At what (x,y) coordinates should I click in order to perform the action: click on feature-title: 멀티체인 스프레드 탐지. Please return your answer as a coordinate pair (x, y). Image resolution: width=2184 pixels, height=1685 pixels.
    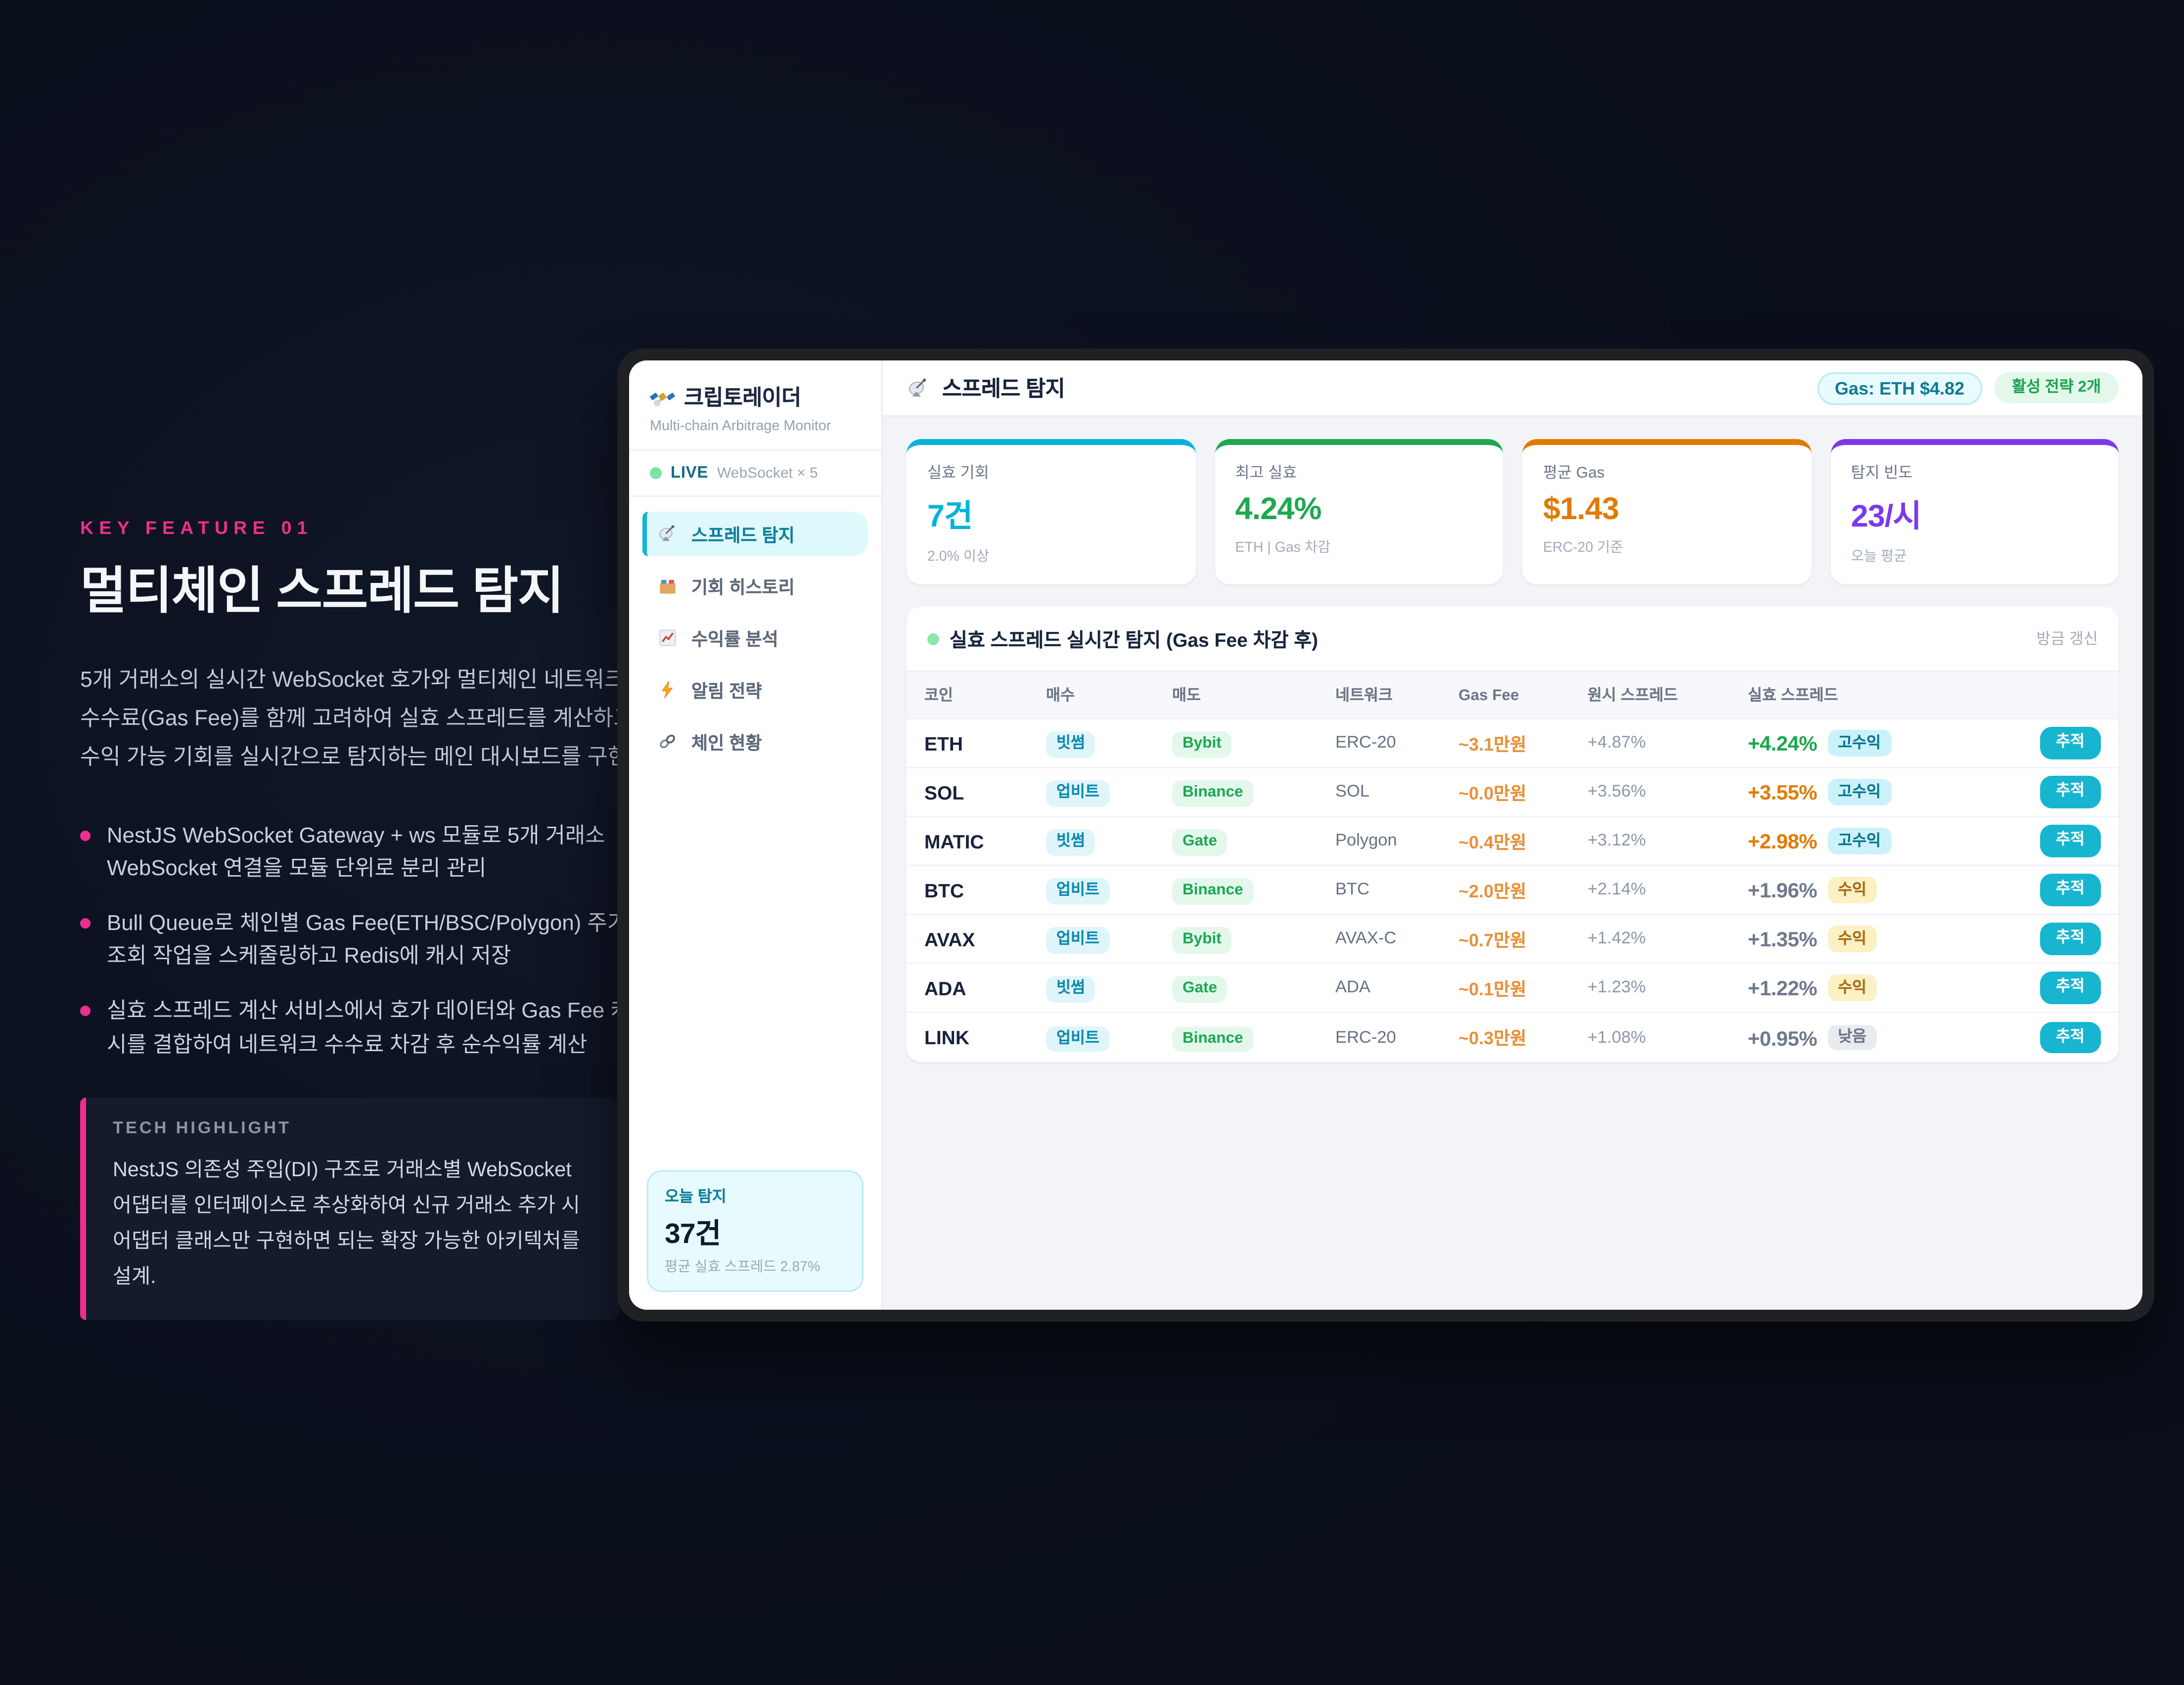
    Looking at the image, I should click on (322, 592).